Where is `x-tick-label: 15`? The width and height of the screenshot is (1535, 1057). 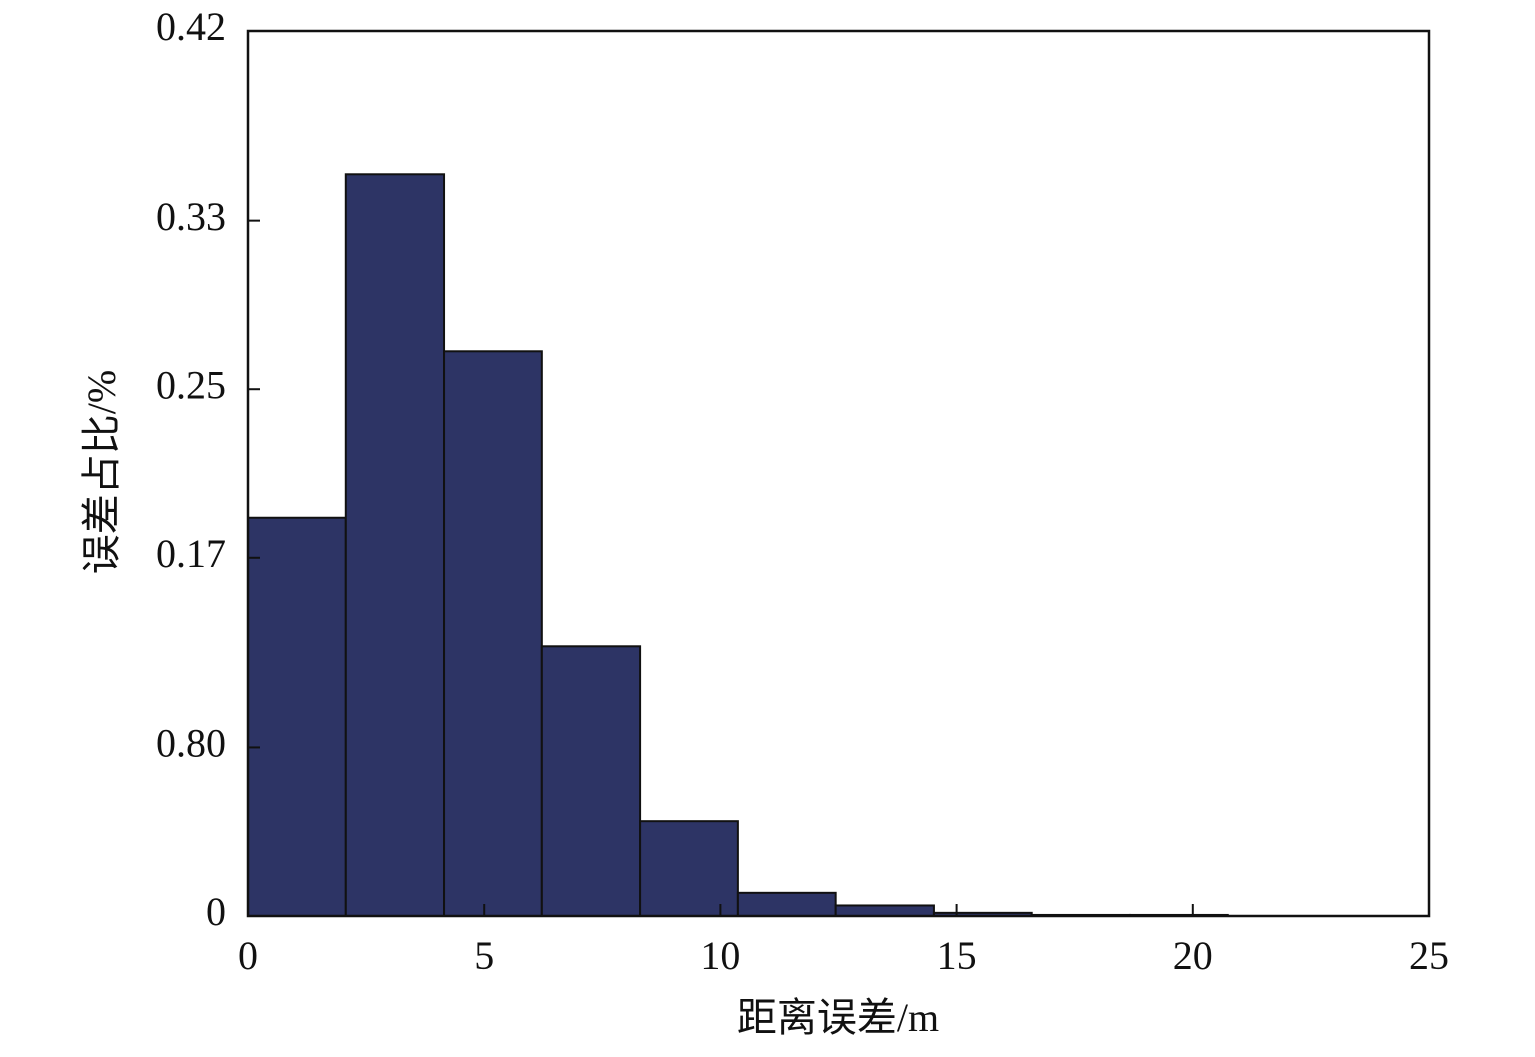 x-tick-label: 15 is located at coordinates (957, 955).